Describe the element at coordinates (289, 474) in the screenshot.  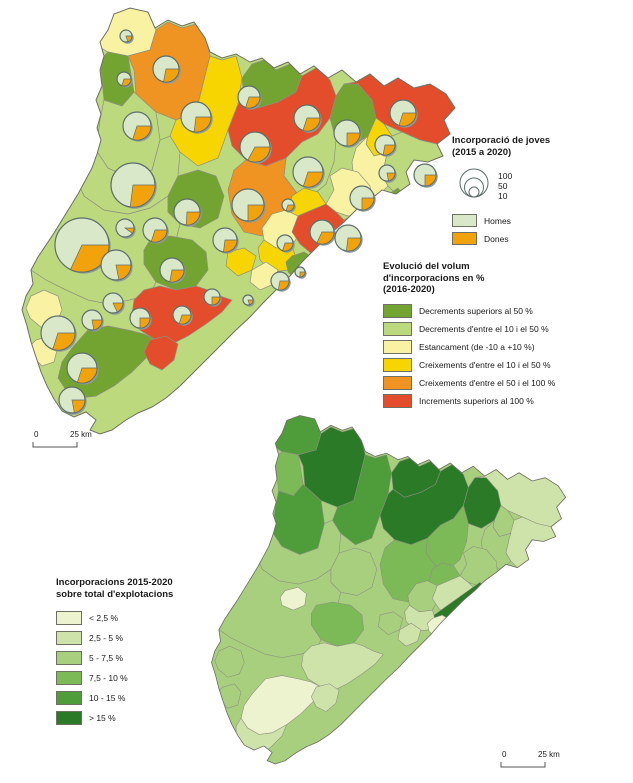
I see `comarca-alta-ribagorca` at that location.